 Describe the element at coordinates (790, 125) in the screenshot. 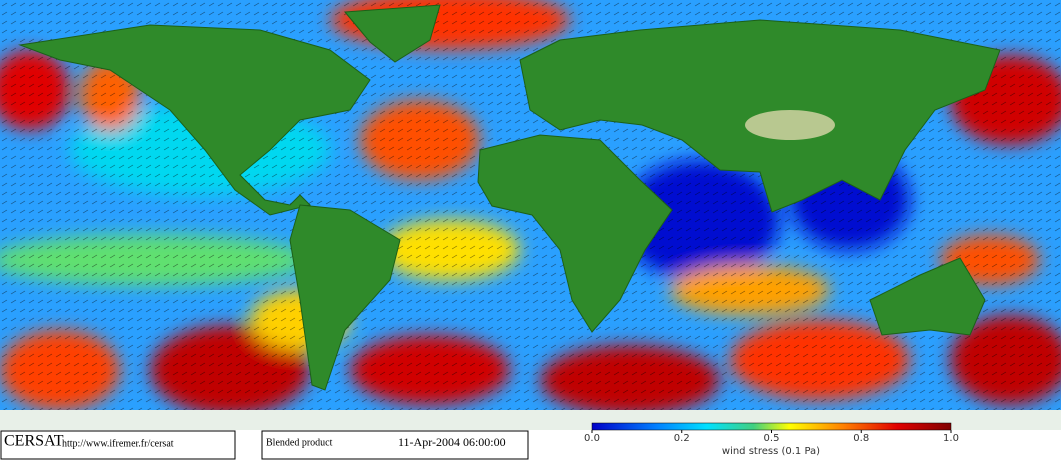

I see `tibetan-plateau` at that location.